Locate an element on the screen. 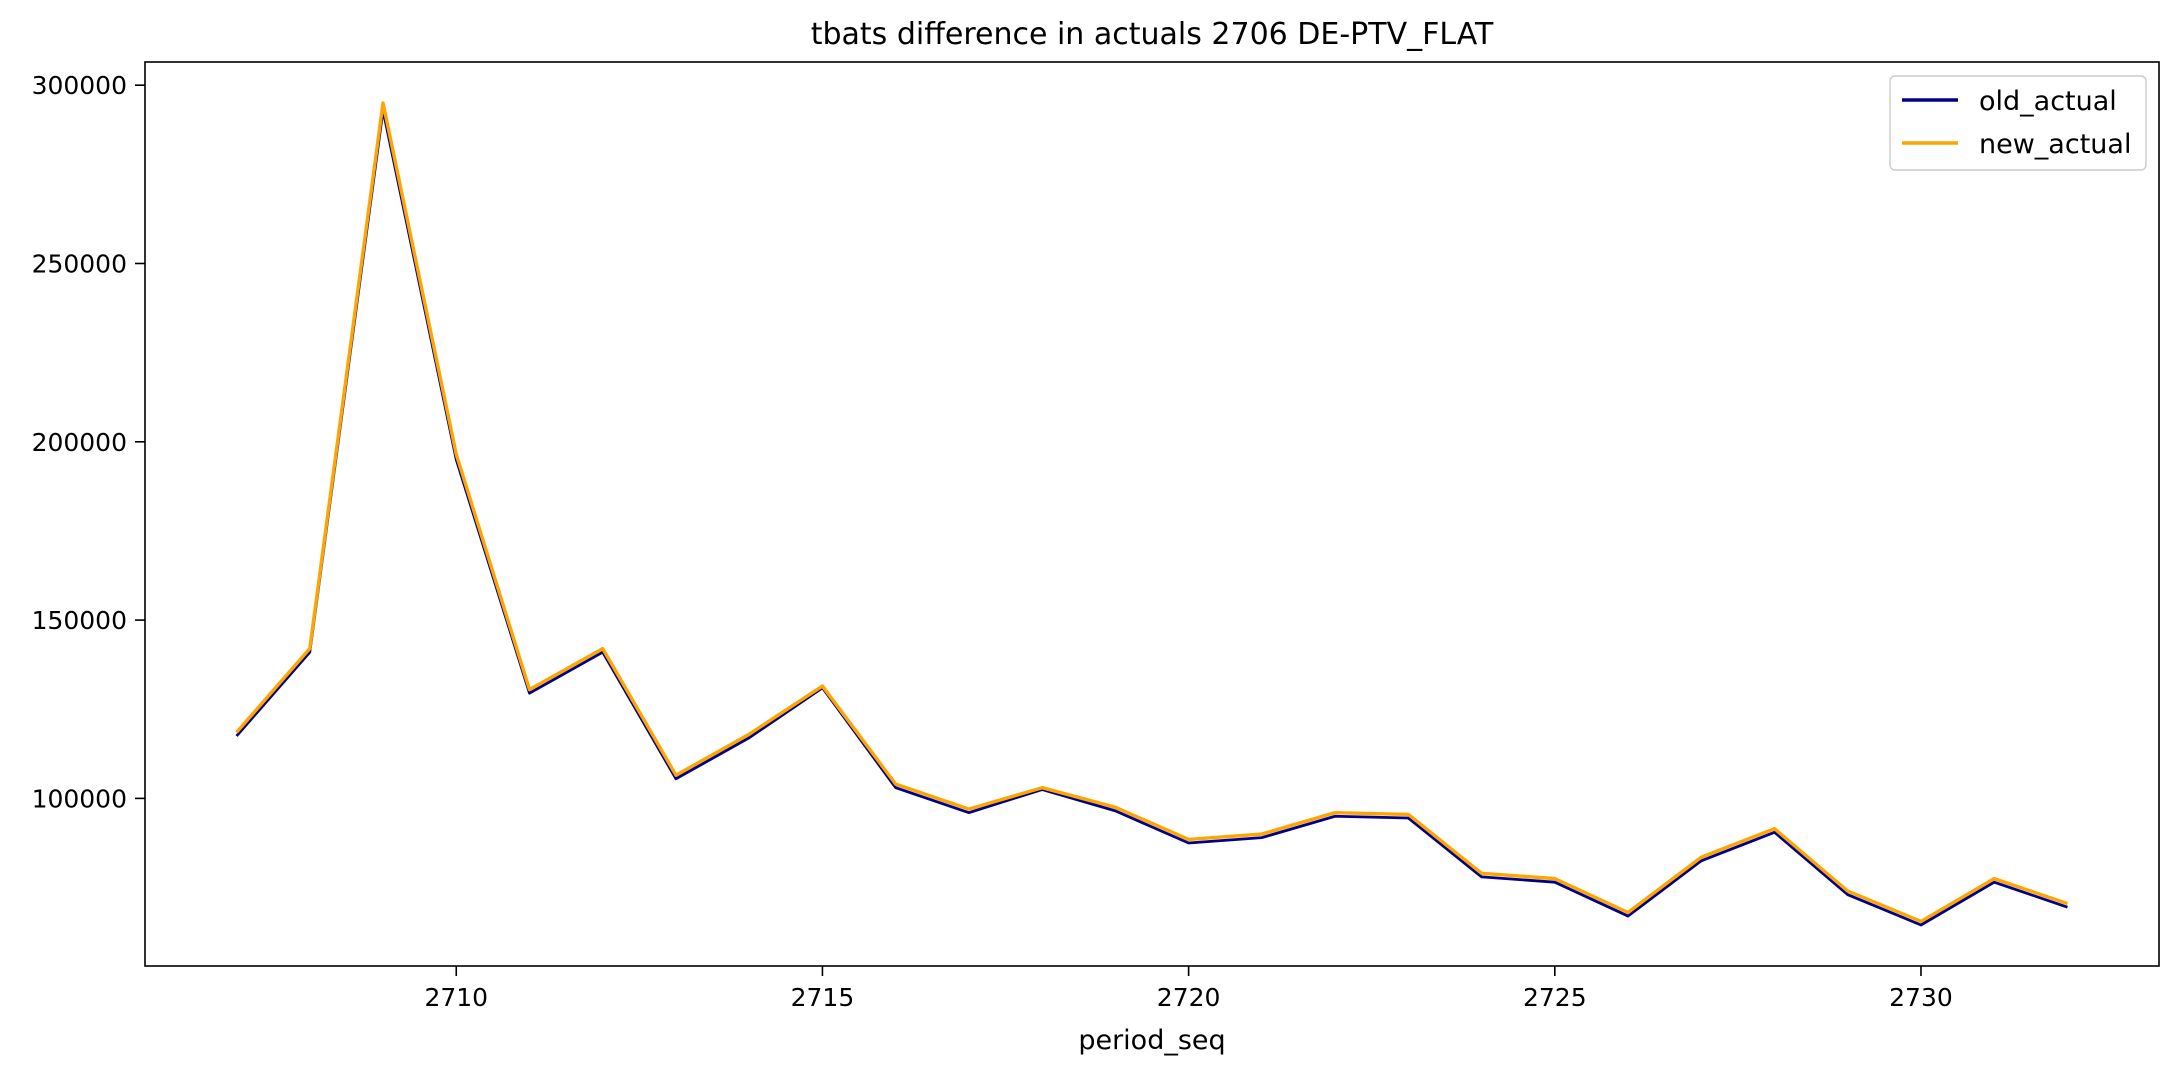 This screenshot has width=2180, height=1076. y-tick-label: 200000 is located at coordinates (79, 442).